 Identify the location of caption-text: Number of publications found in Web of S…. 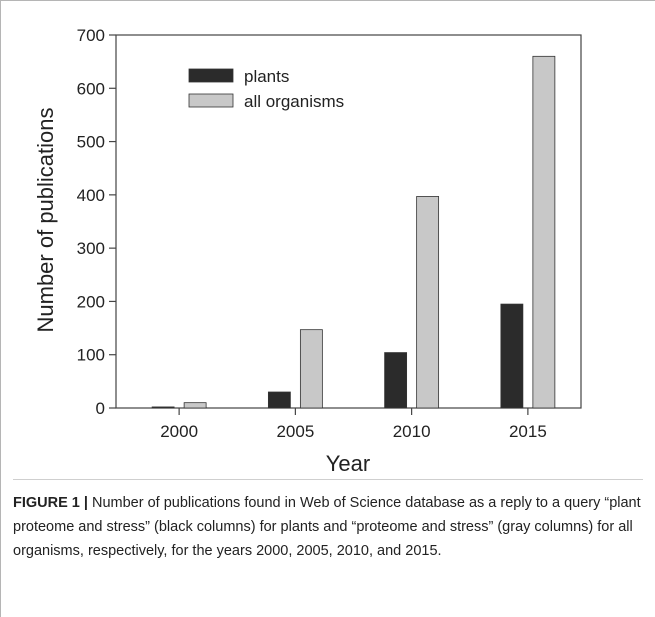
(327, 527).